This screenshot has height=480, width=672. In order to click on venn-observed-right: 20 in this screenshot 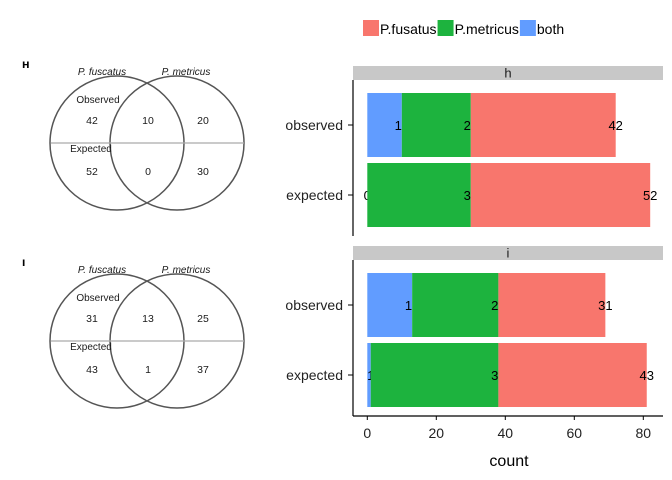, I will do `click(203, 121)`.